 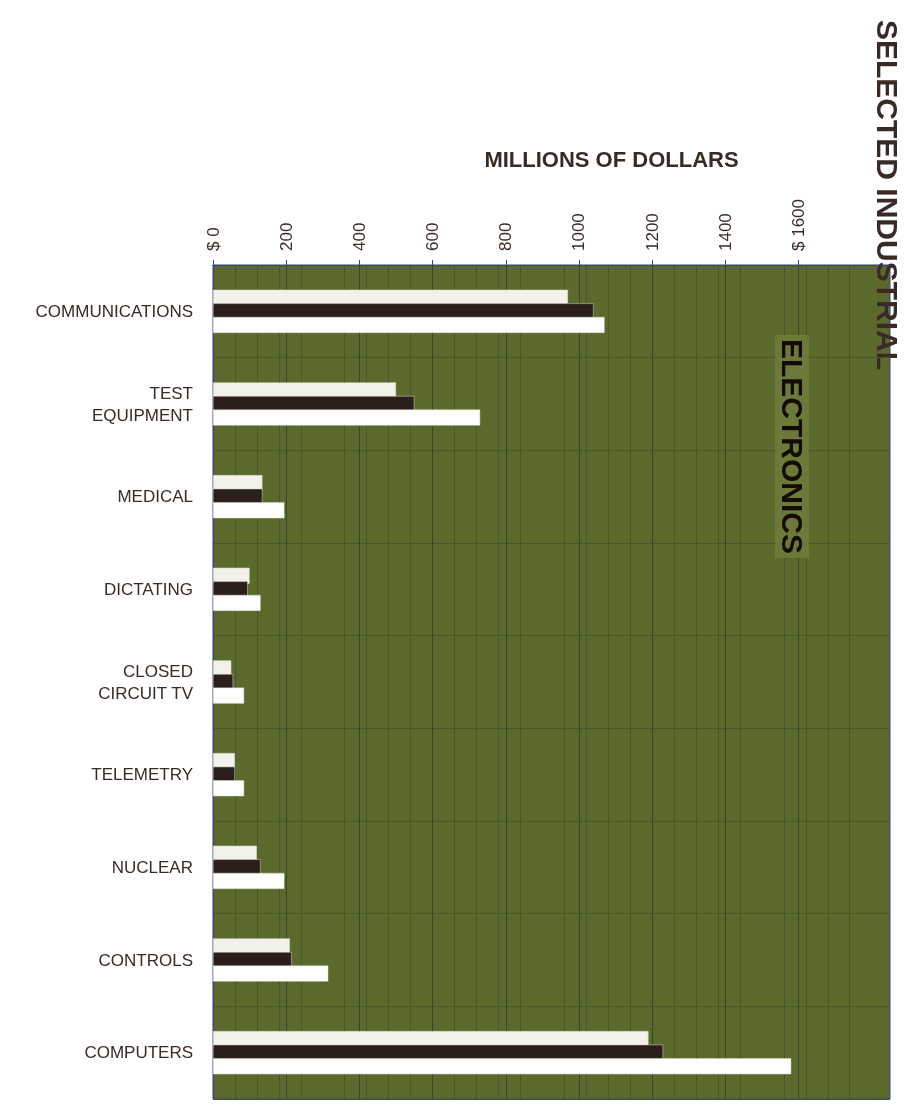 I want to click on y-tick-label: NUCLEAR, so click(x=152, y=867).